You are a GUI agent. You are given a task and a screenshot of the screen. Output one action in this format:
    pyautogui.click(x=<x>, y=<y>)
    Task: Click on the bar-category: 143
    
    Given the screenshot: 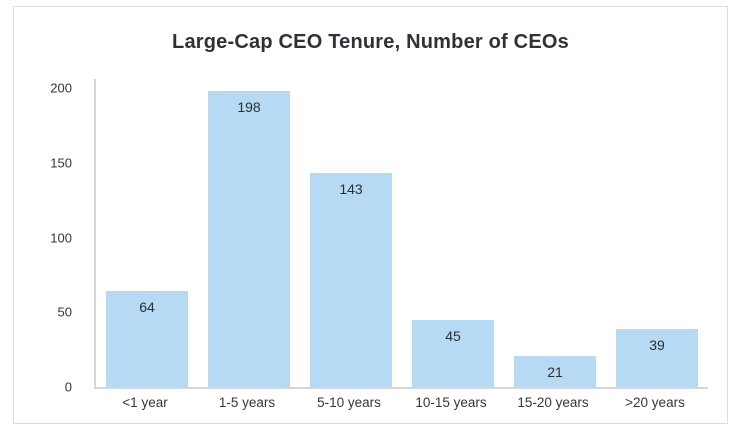 What is the action you would take?
    pyautogui.click(x=351, y=233)
    